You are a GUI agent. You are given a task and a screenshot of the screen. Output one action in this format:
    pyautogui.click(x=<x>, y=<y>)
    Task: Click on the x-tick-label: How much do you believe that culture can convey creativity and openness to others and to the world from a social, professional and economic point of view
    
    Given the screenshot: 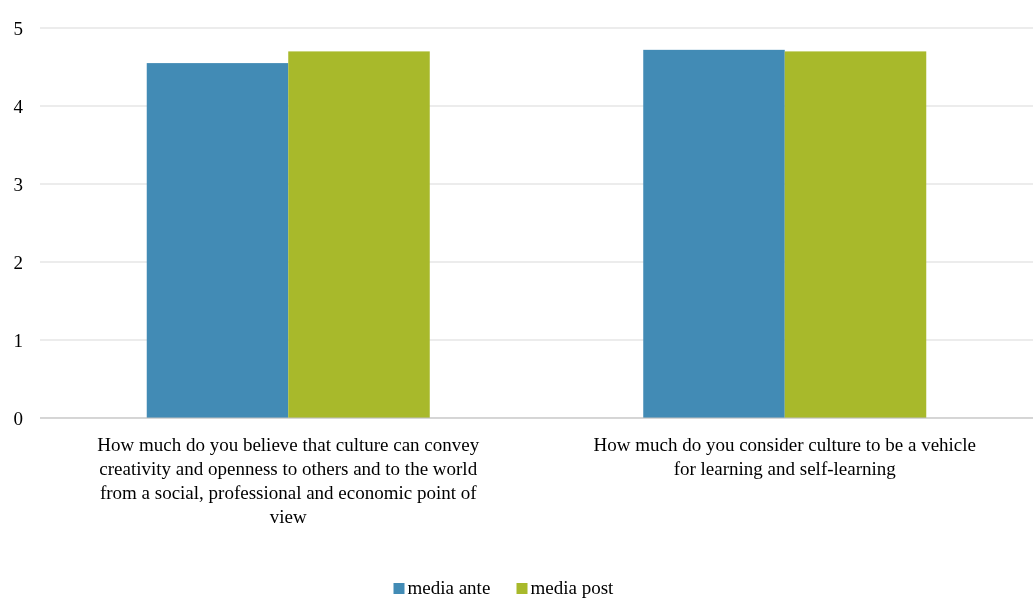 What is the action you would take?
    pyautogui.click(x=288, y=480)
    